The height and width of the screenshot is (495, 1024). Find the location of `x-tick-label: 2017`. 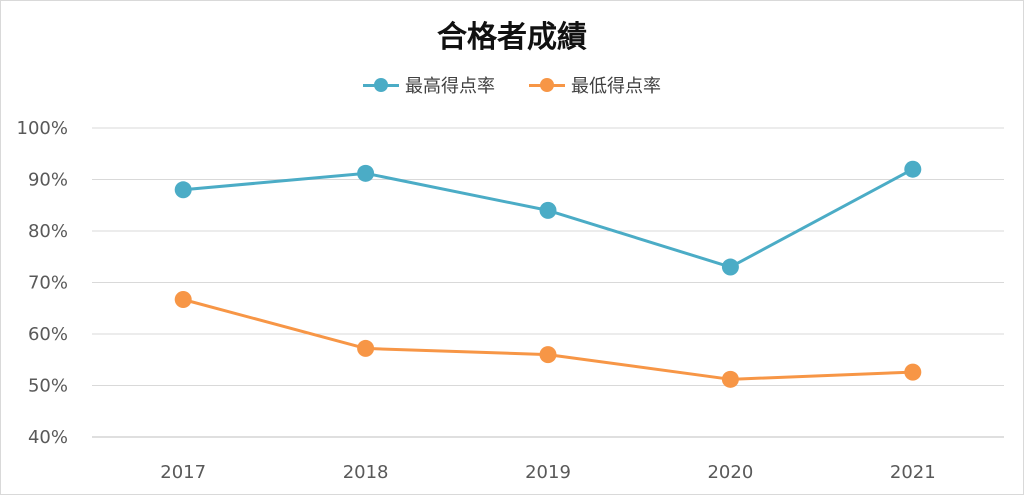

x-tick-label: 2017 is located at coordinates (183, 472).